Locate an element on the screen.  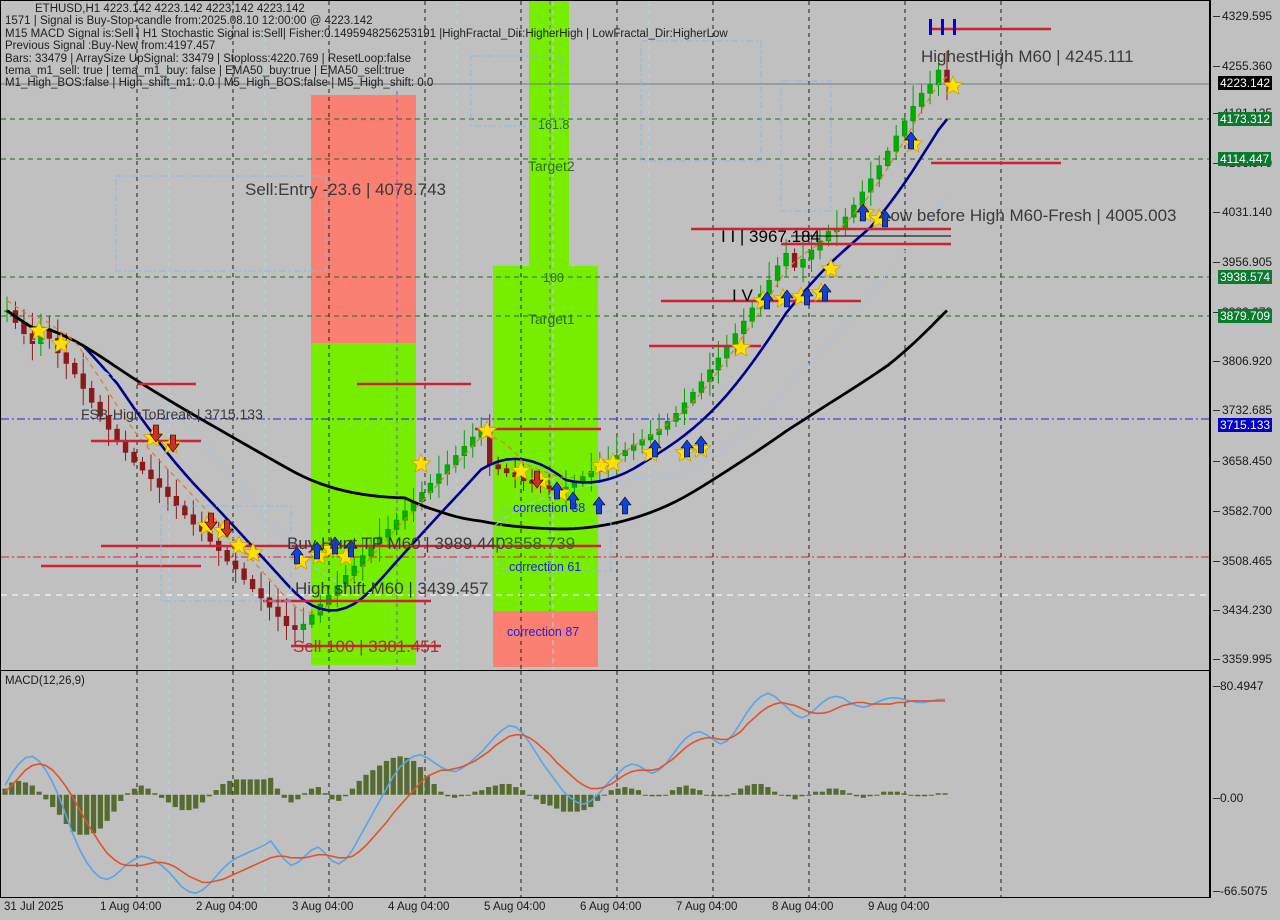
buy-hunt-tp-label: Buy Hunt TP M60 | 3989.440 is located at coordinates (396, 543).